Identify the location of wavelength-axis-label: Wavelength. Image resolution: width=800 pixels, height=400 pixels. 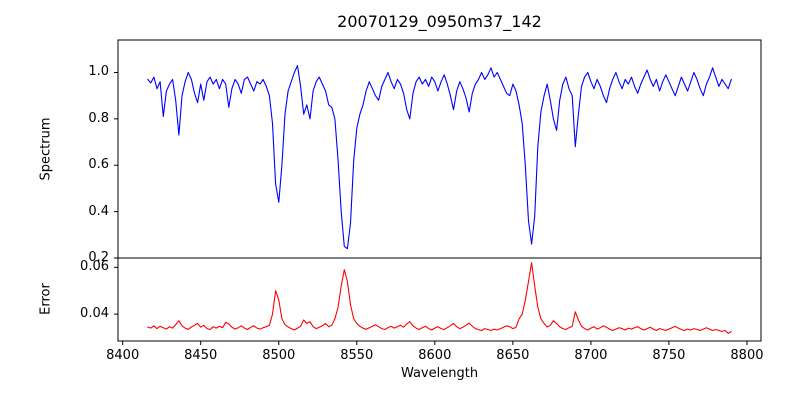
(439, 373).